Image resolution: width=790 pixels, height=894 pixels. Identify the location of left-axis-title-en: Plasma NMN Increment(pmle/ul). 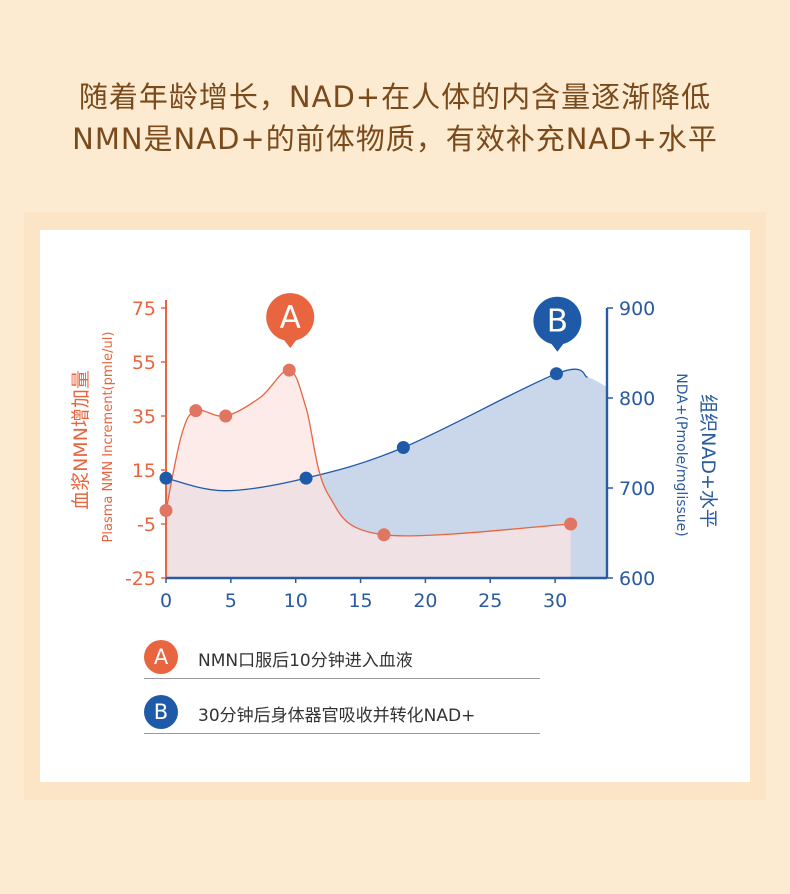
(108, 437).